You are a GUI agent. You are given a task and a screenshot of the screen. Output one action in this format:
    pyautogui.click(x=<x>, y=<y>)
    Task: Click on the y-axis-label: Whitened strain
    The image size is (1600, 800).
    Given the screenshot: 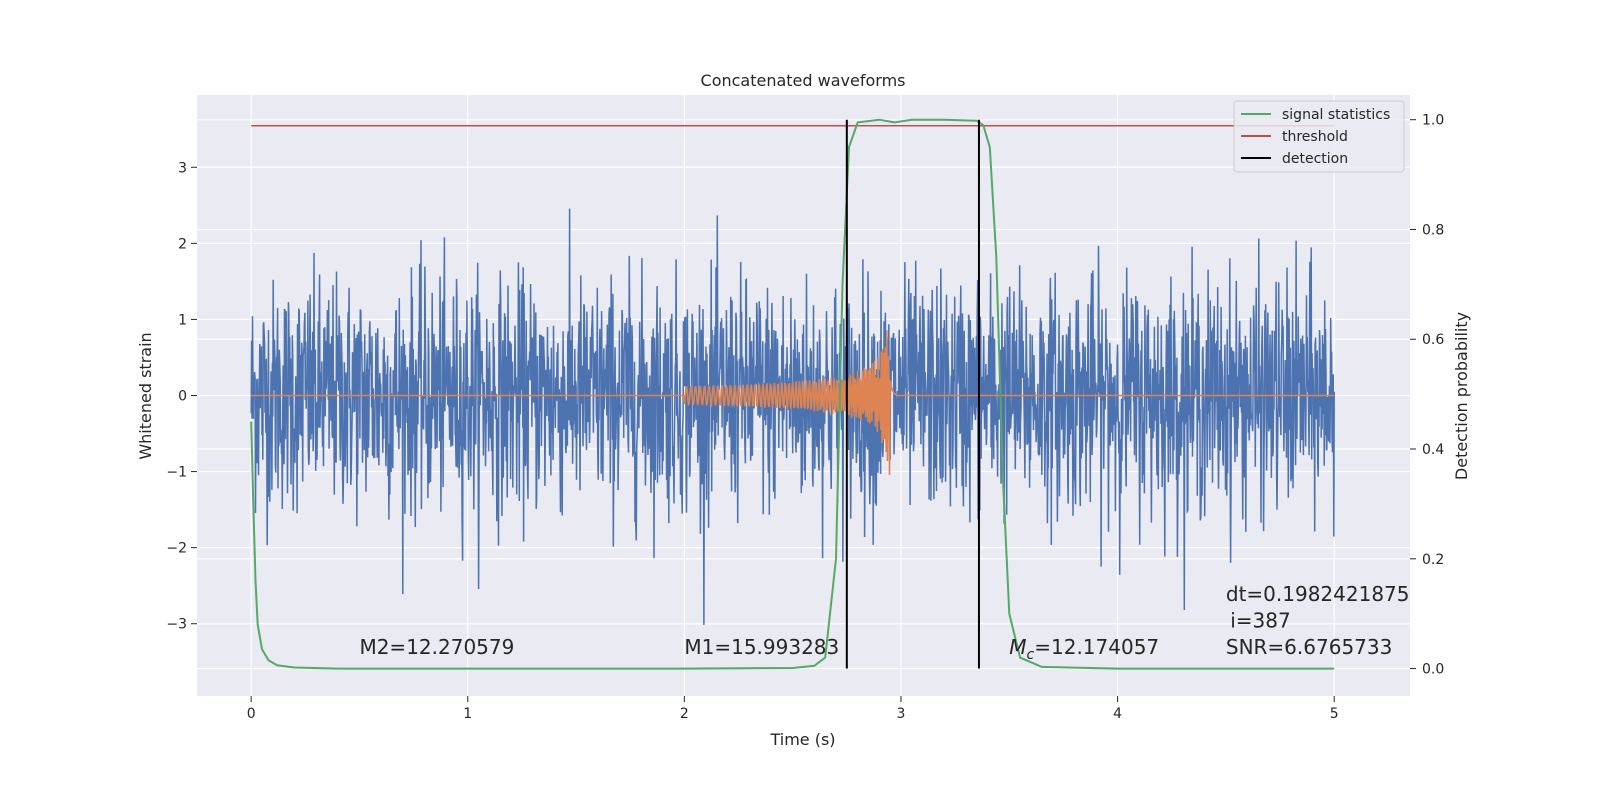 What is the action you would take?
    pyautogui.click(x=145, y=395)
    